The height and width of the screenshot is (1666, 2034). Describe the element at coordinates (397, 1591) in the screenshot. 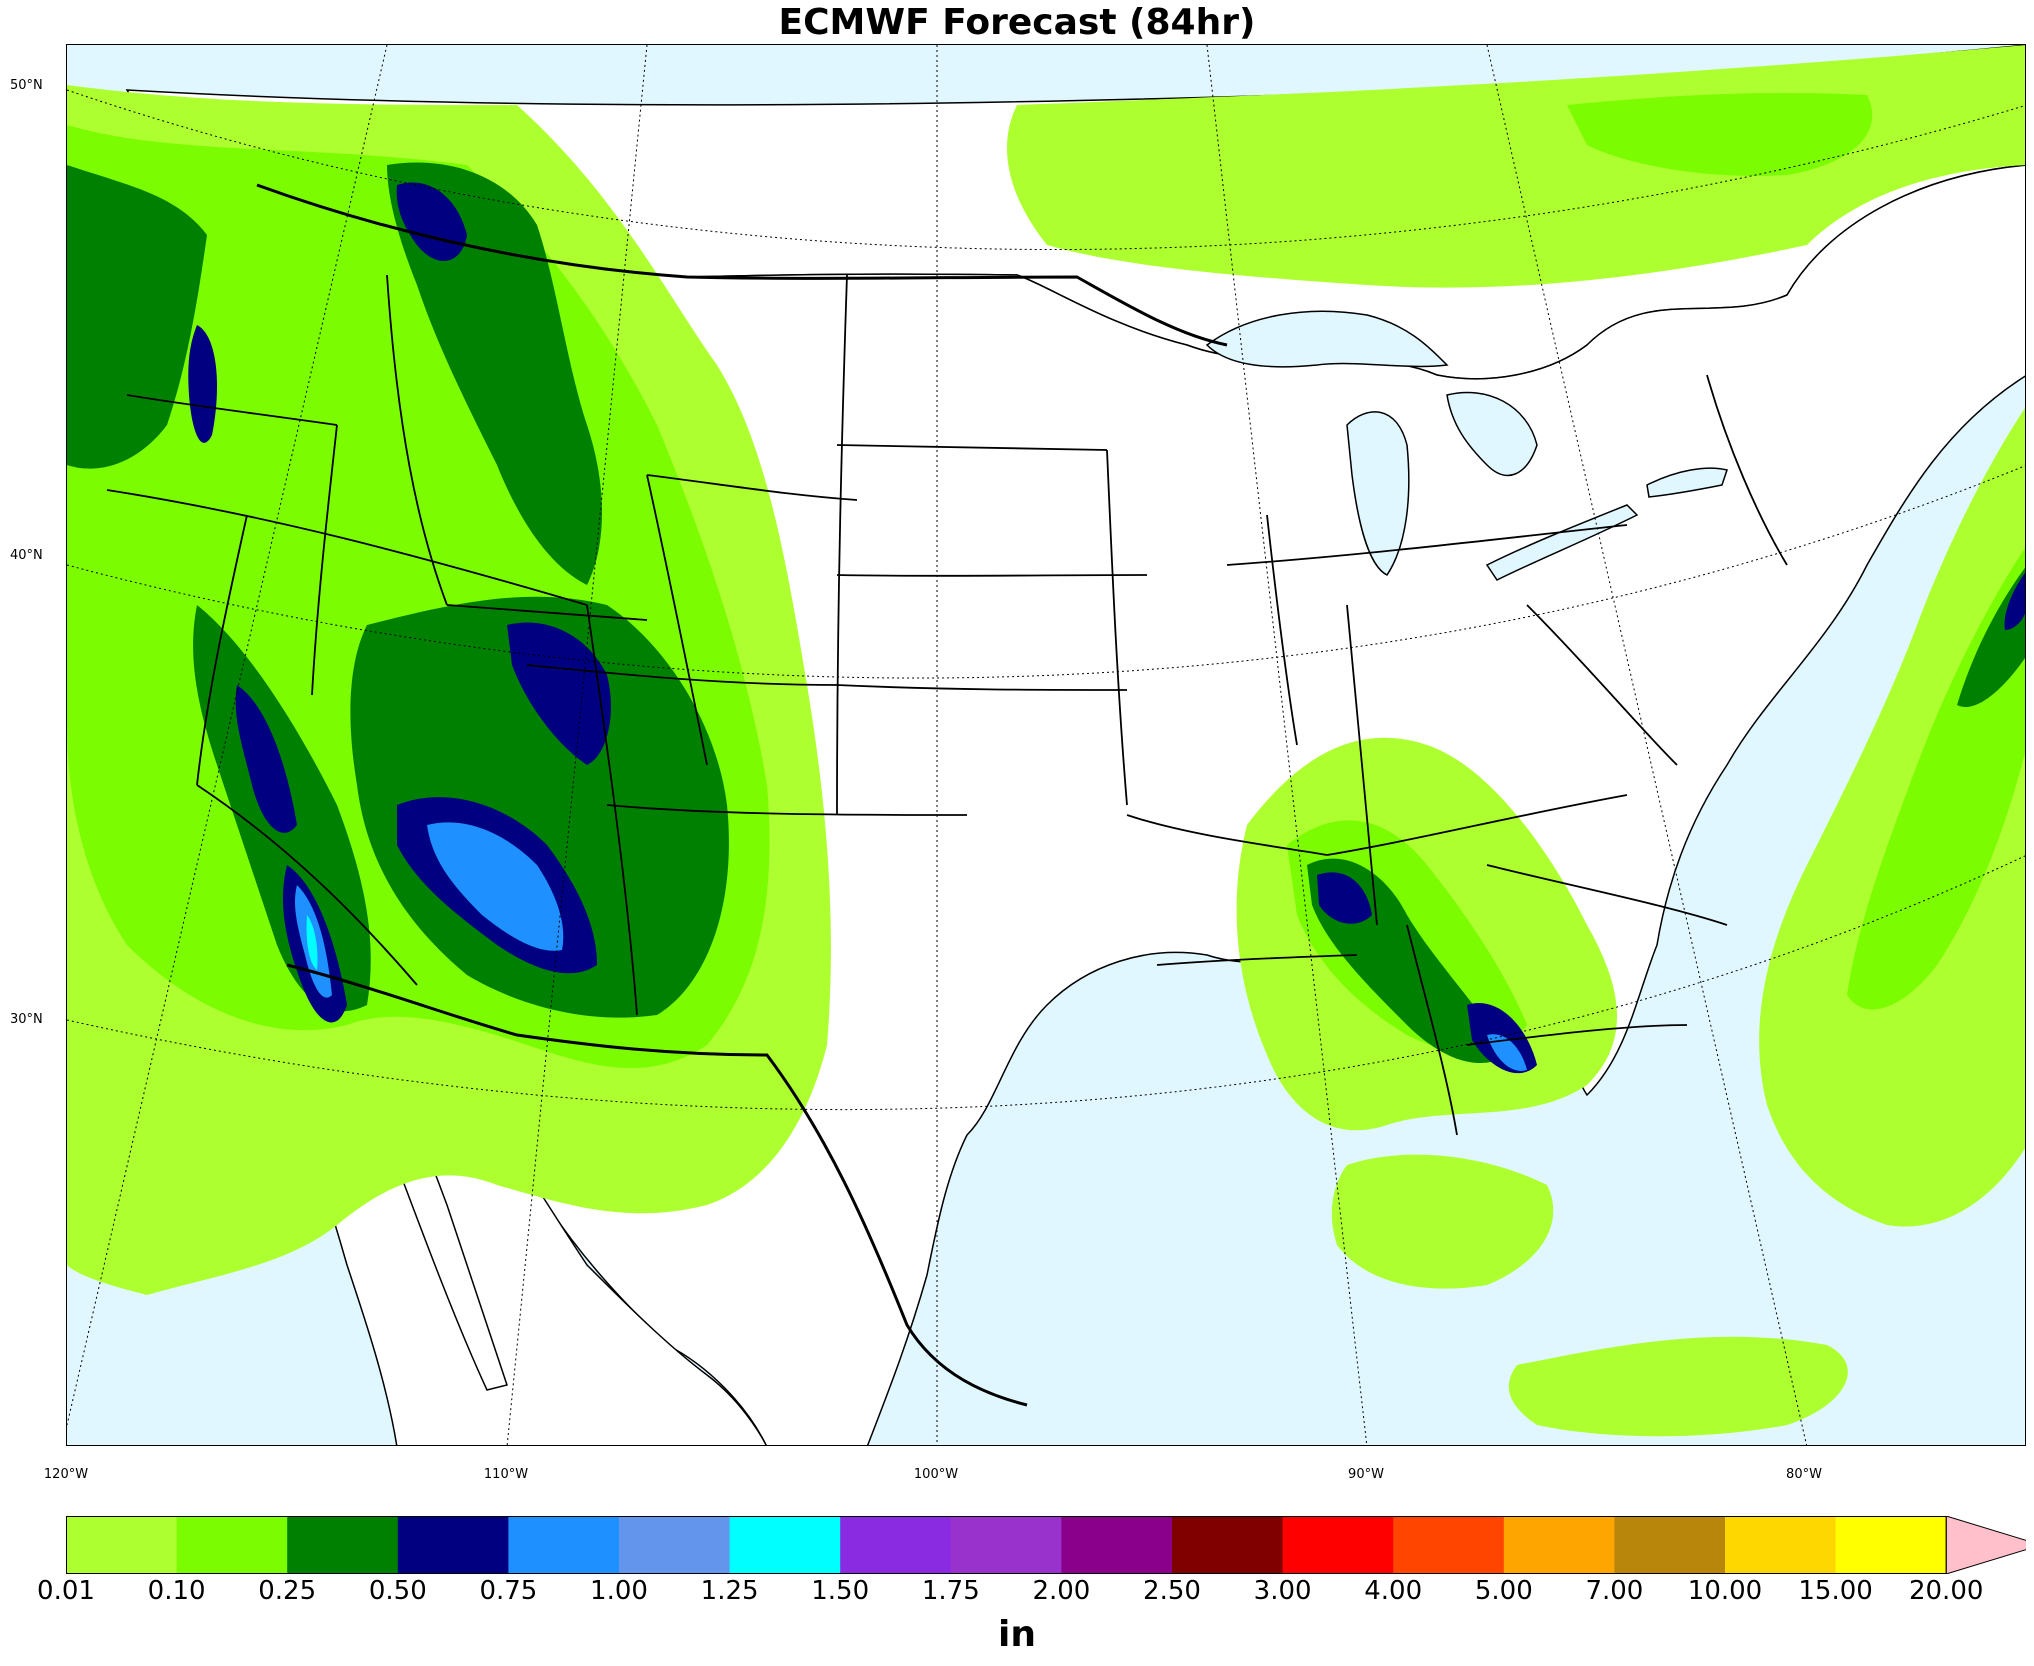

I see `colorbar-tick-label: 0.50` at that location.